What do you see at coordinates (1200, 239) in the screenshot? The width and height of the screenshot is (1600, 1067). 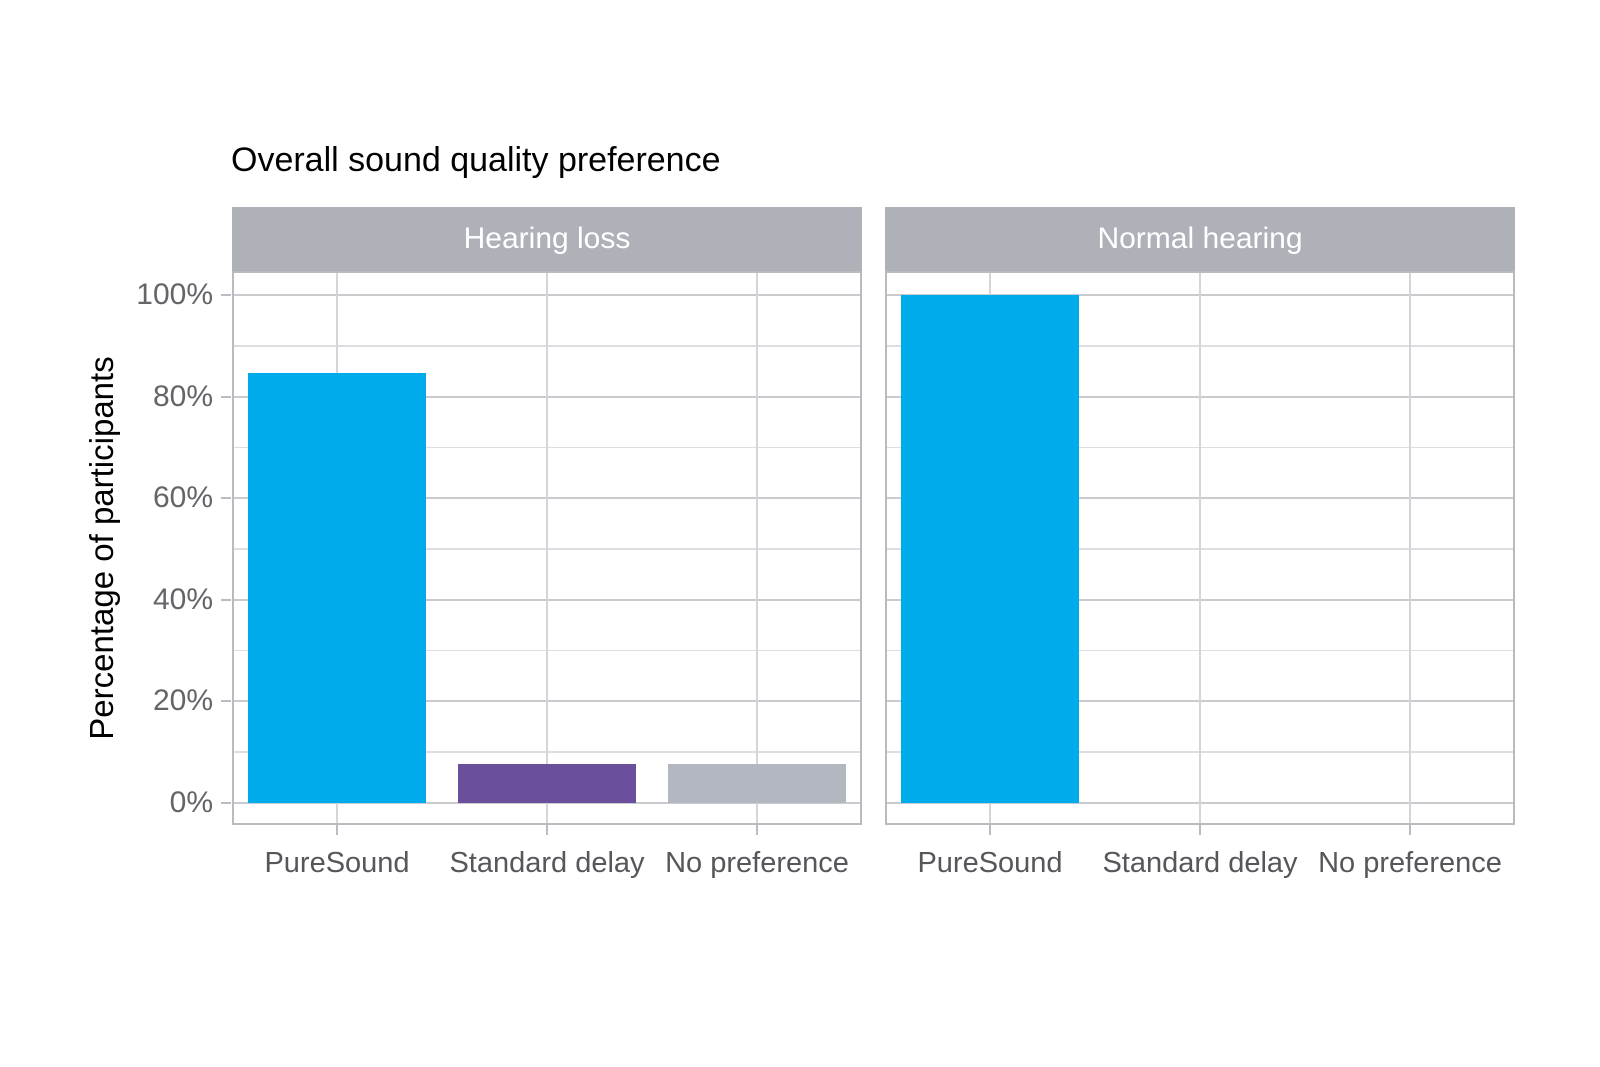 I see `facet-strip-normal-hearing: Normal hearing` at bounding box center [1200, 239].